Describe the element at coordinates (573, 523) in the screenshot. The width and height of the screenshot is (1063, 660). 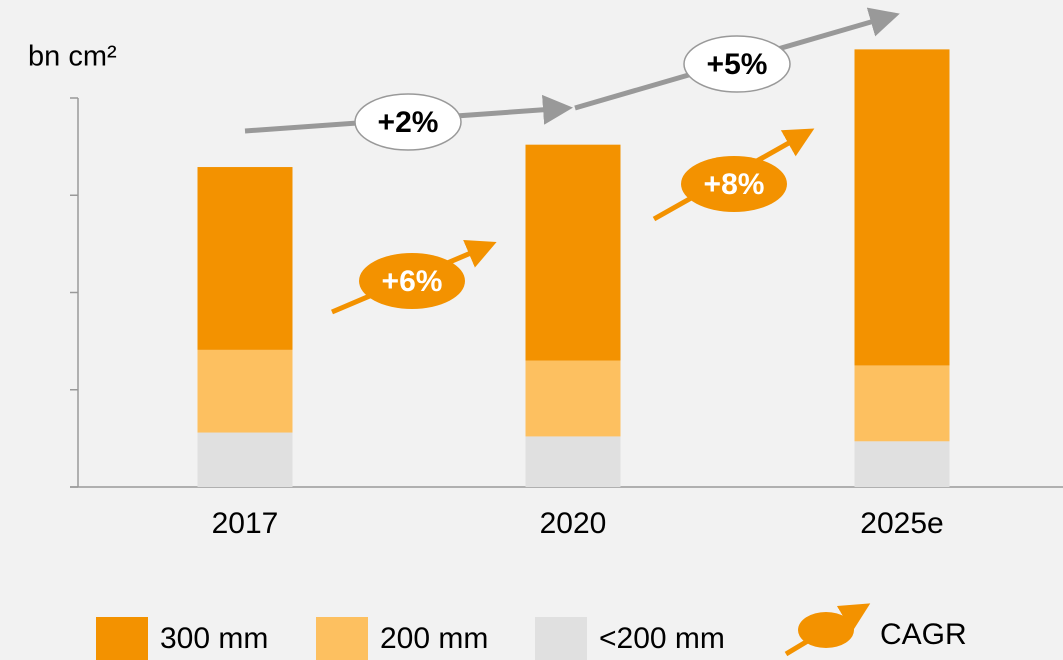
I see `x-tick-label: 2020` at that location.